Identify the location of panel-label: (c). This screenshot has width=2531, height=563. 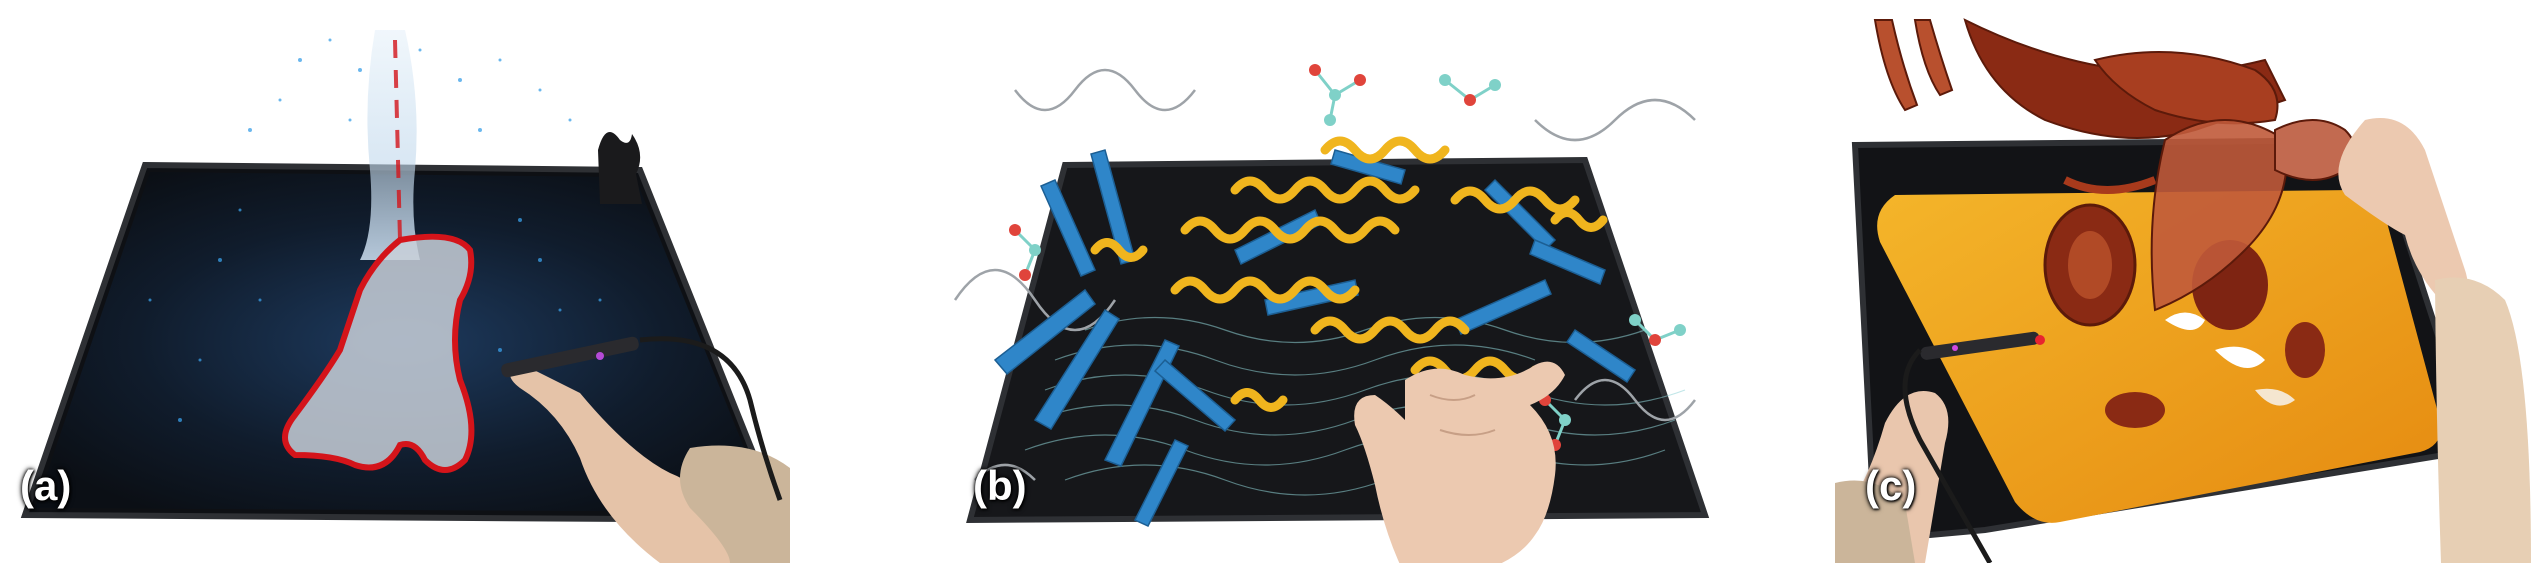
(1891, 485).